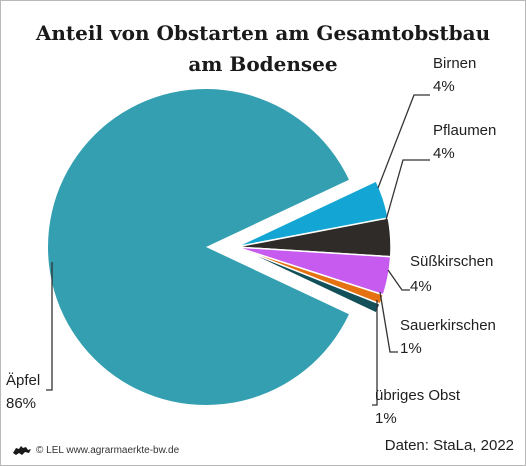 The image size is (526, 466). I want to click on chart-title-line-2: am Bodensee, so click(263, 64).